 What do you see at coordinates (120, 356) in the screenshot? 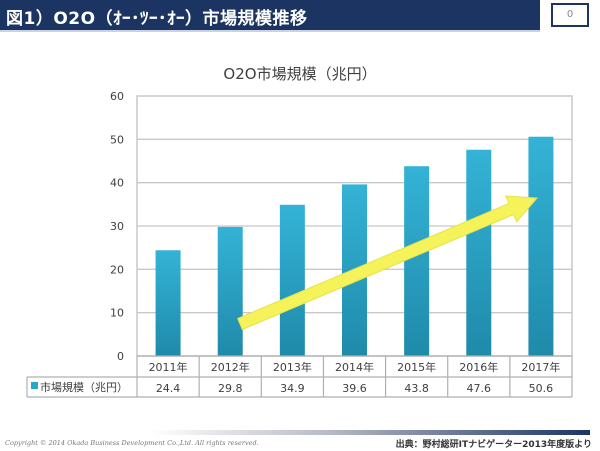
I see `y-tick-label: 0` at bounding box center [120, 356].